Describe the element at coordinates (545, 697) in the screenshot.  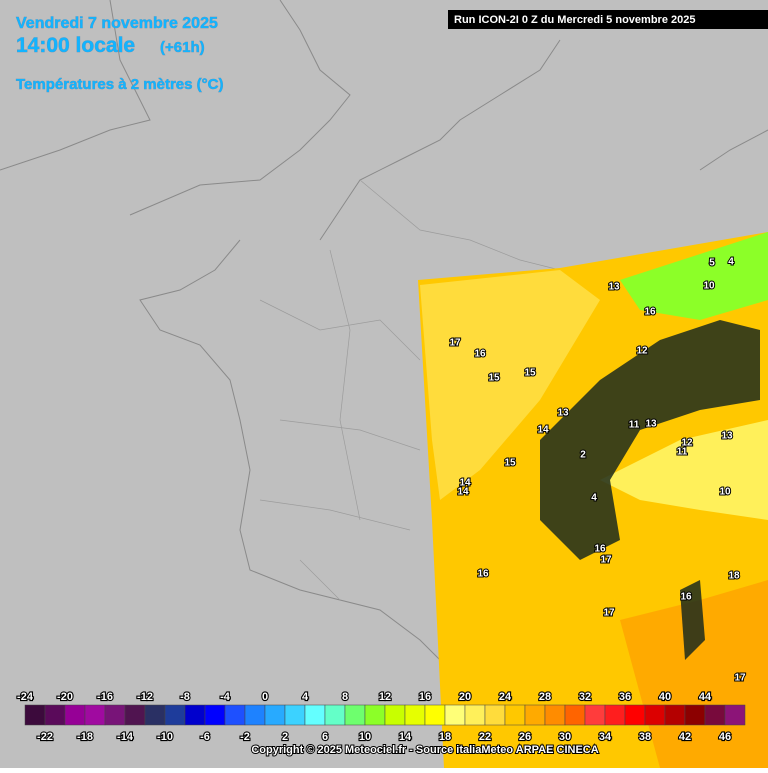
I see `legend-label: 28` at that location.